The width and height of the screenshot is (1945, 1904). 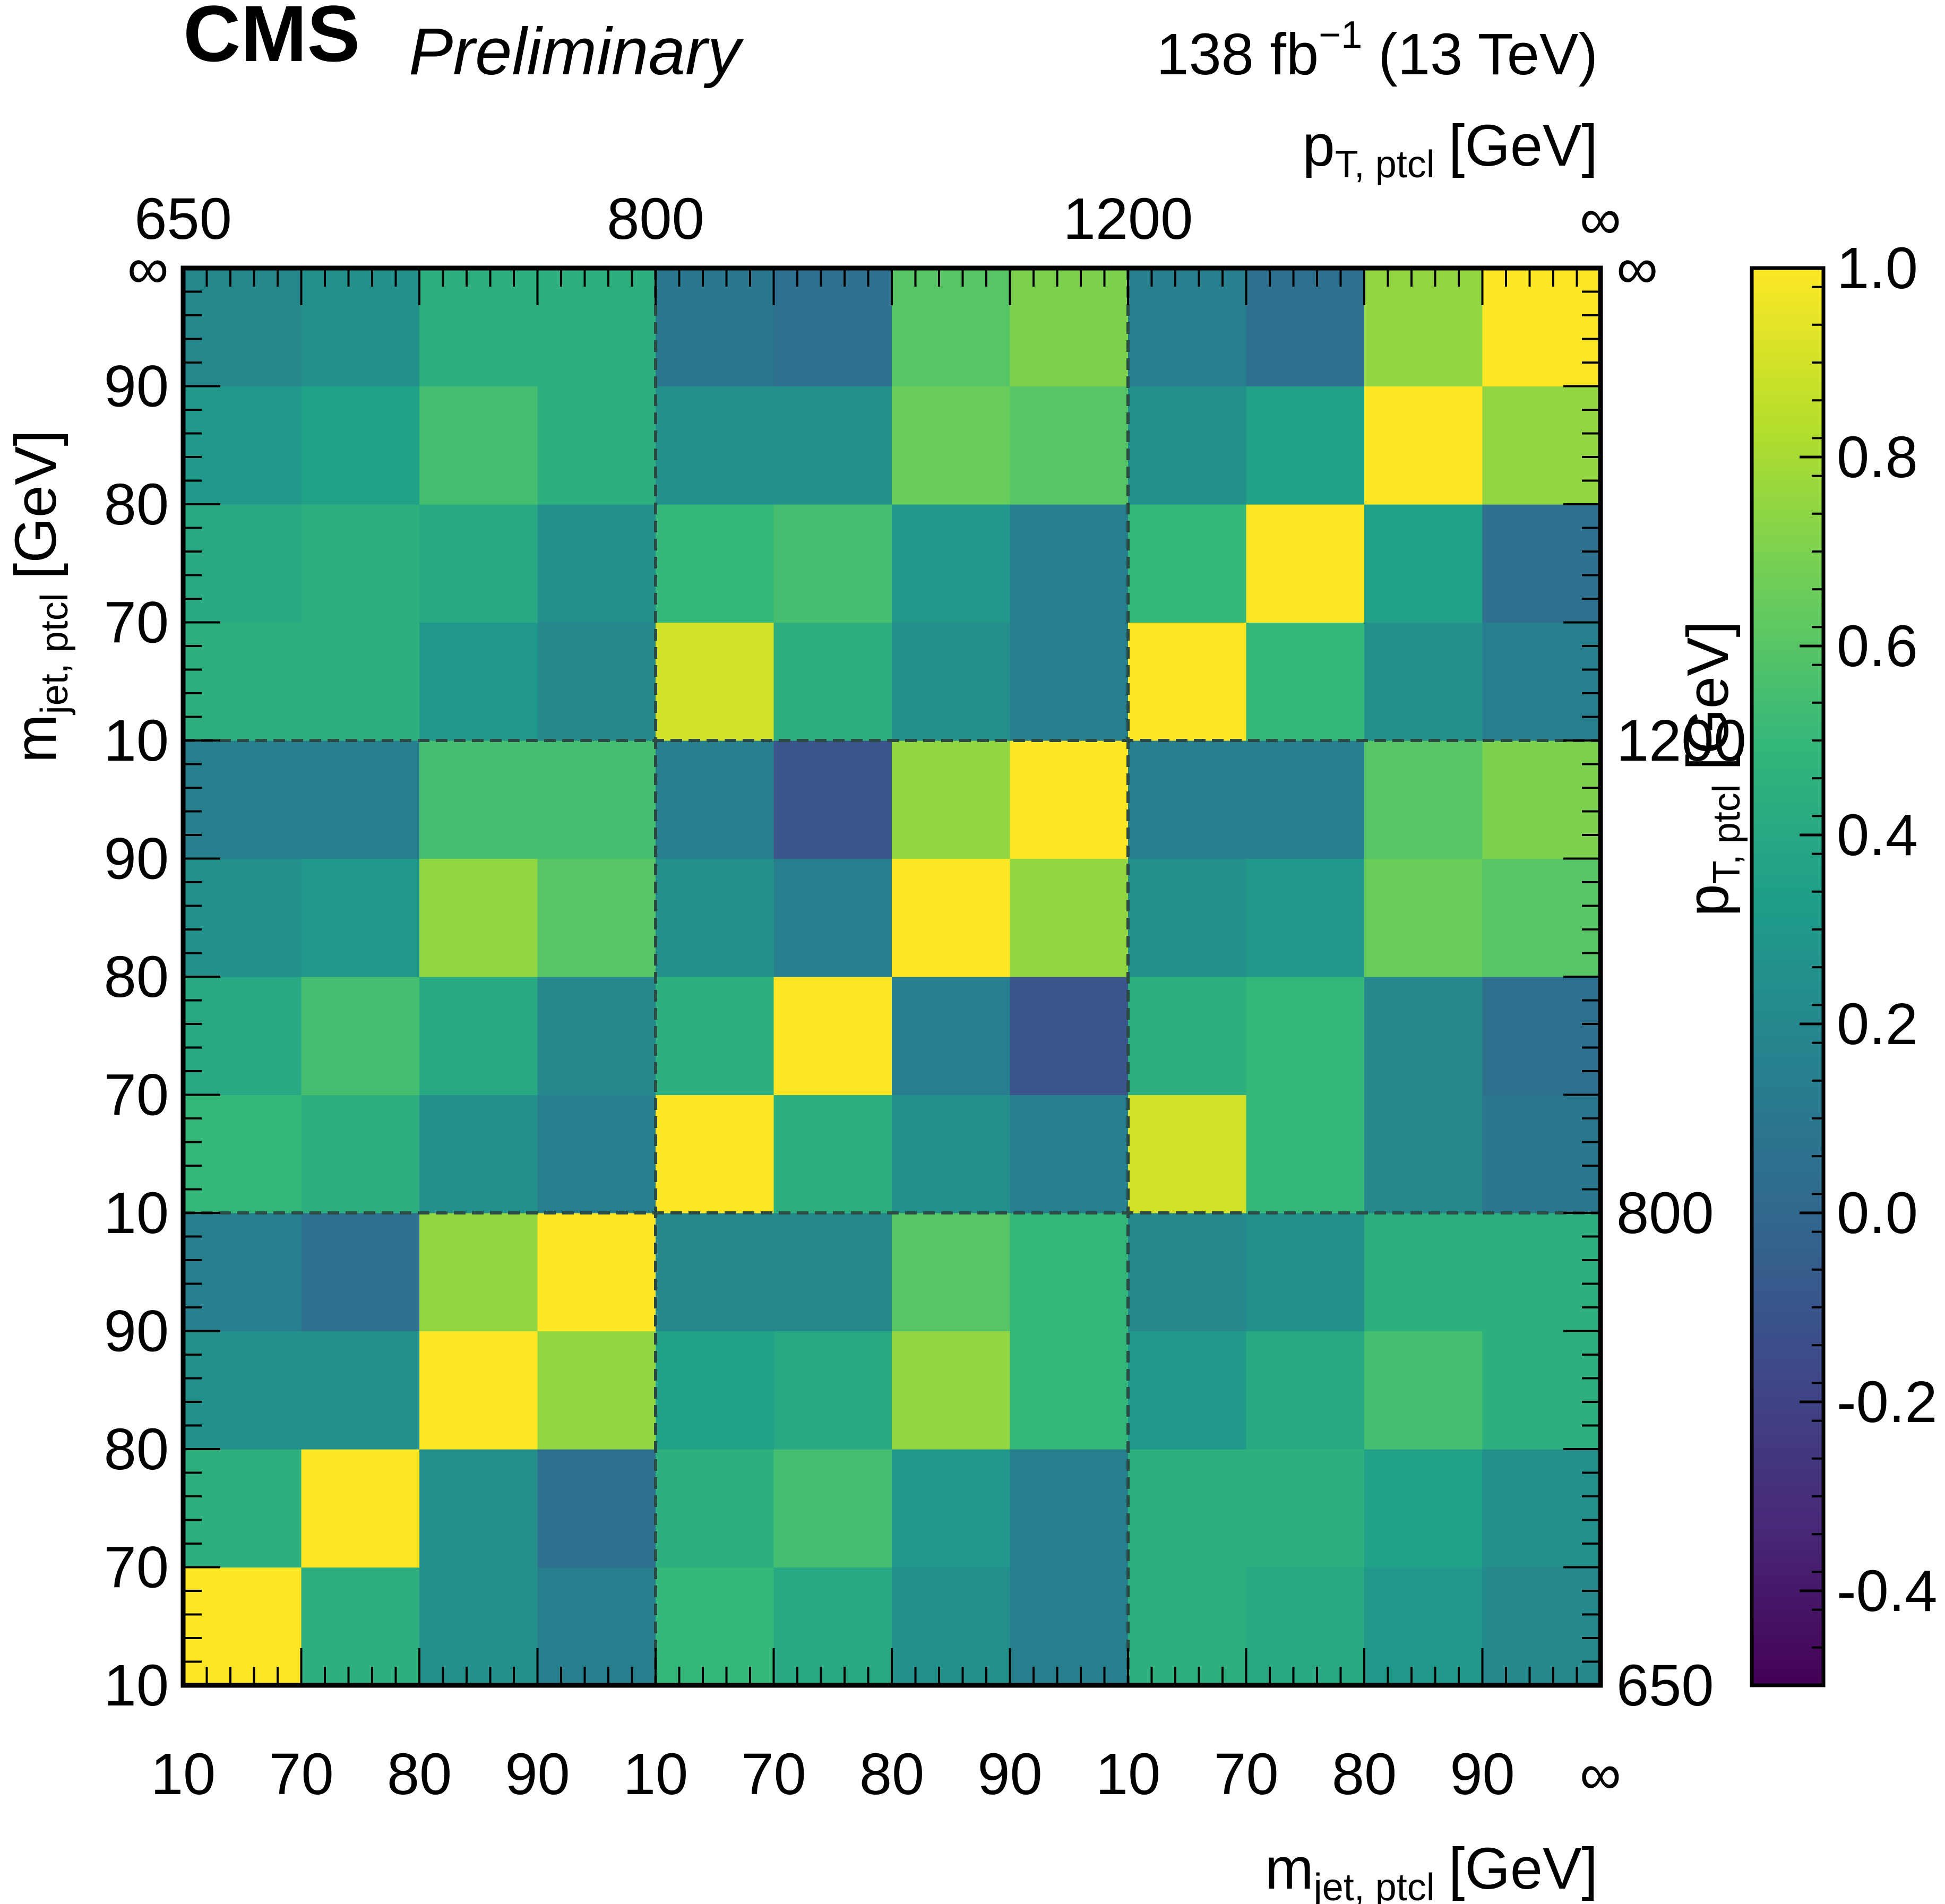 What do you see at coordinates (136, 1449) in the screenshot?
I see `y-tick-label: 80` at bounding box center [136, 1449].